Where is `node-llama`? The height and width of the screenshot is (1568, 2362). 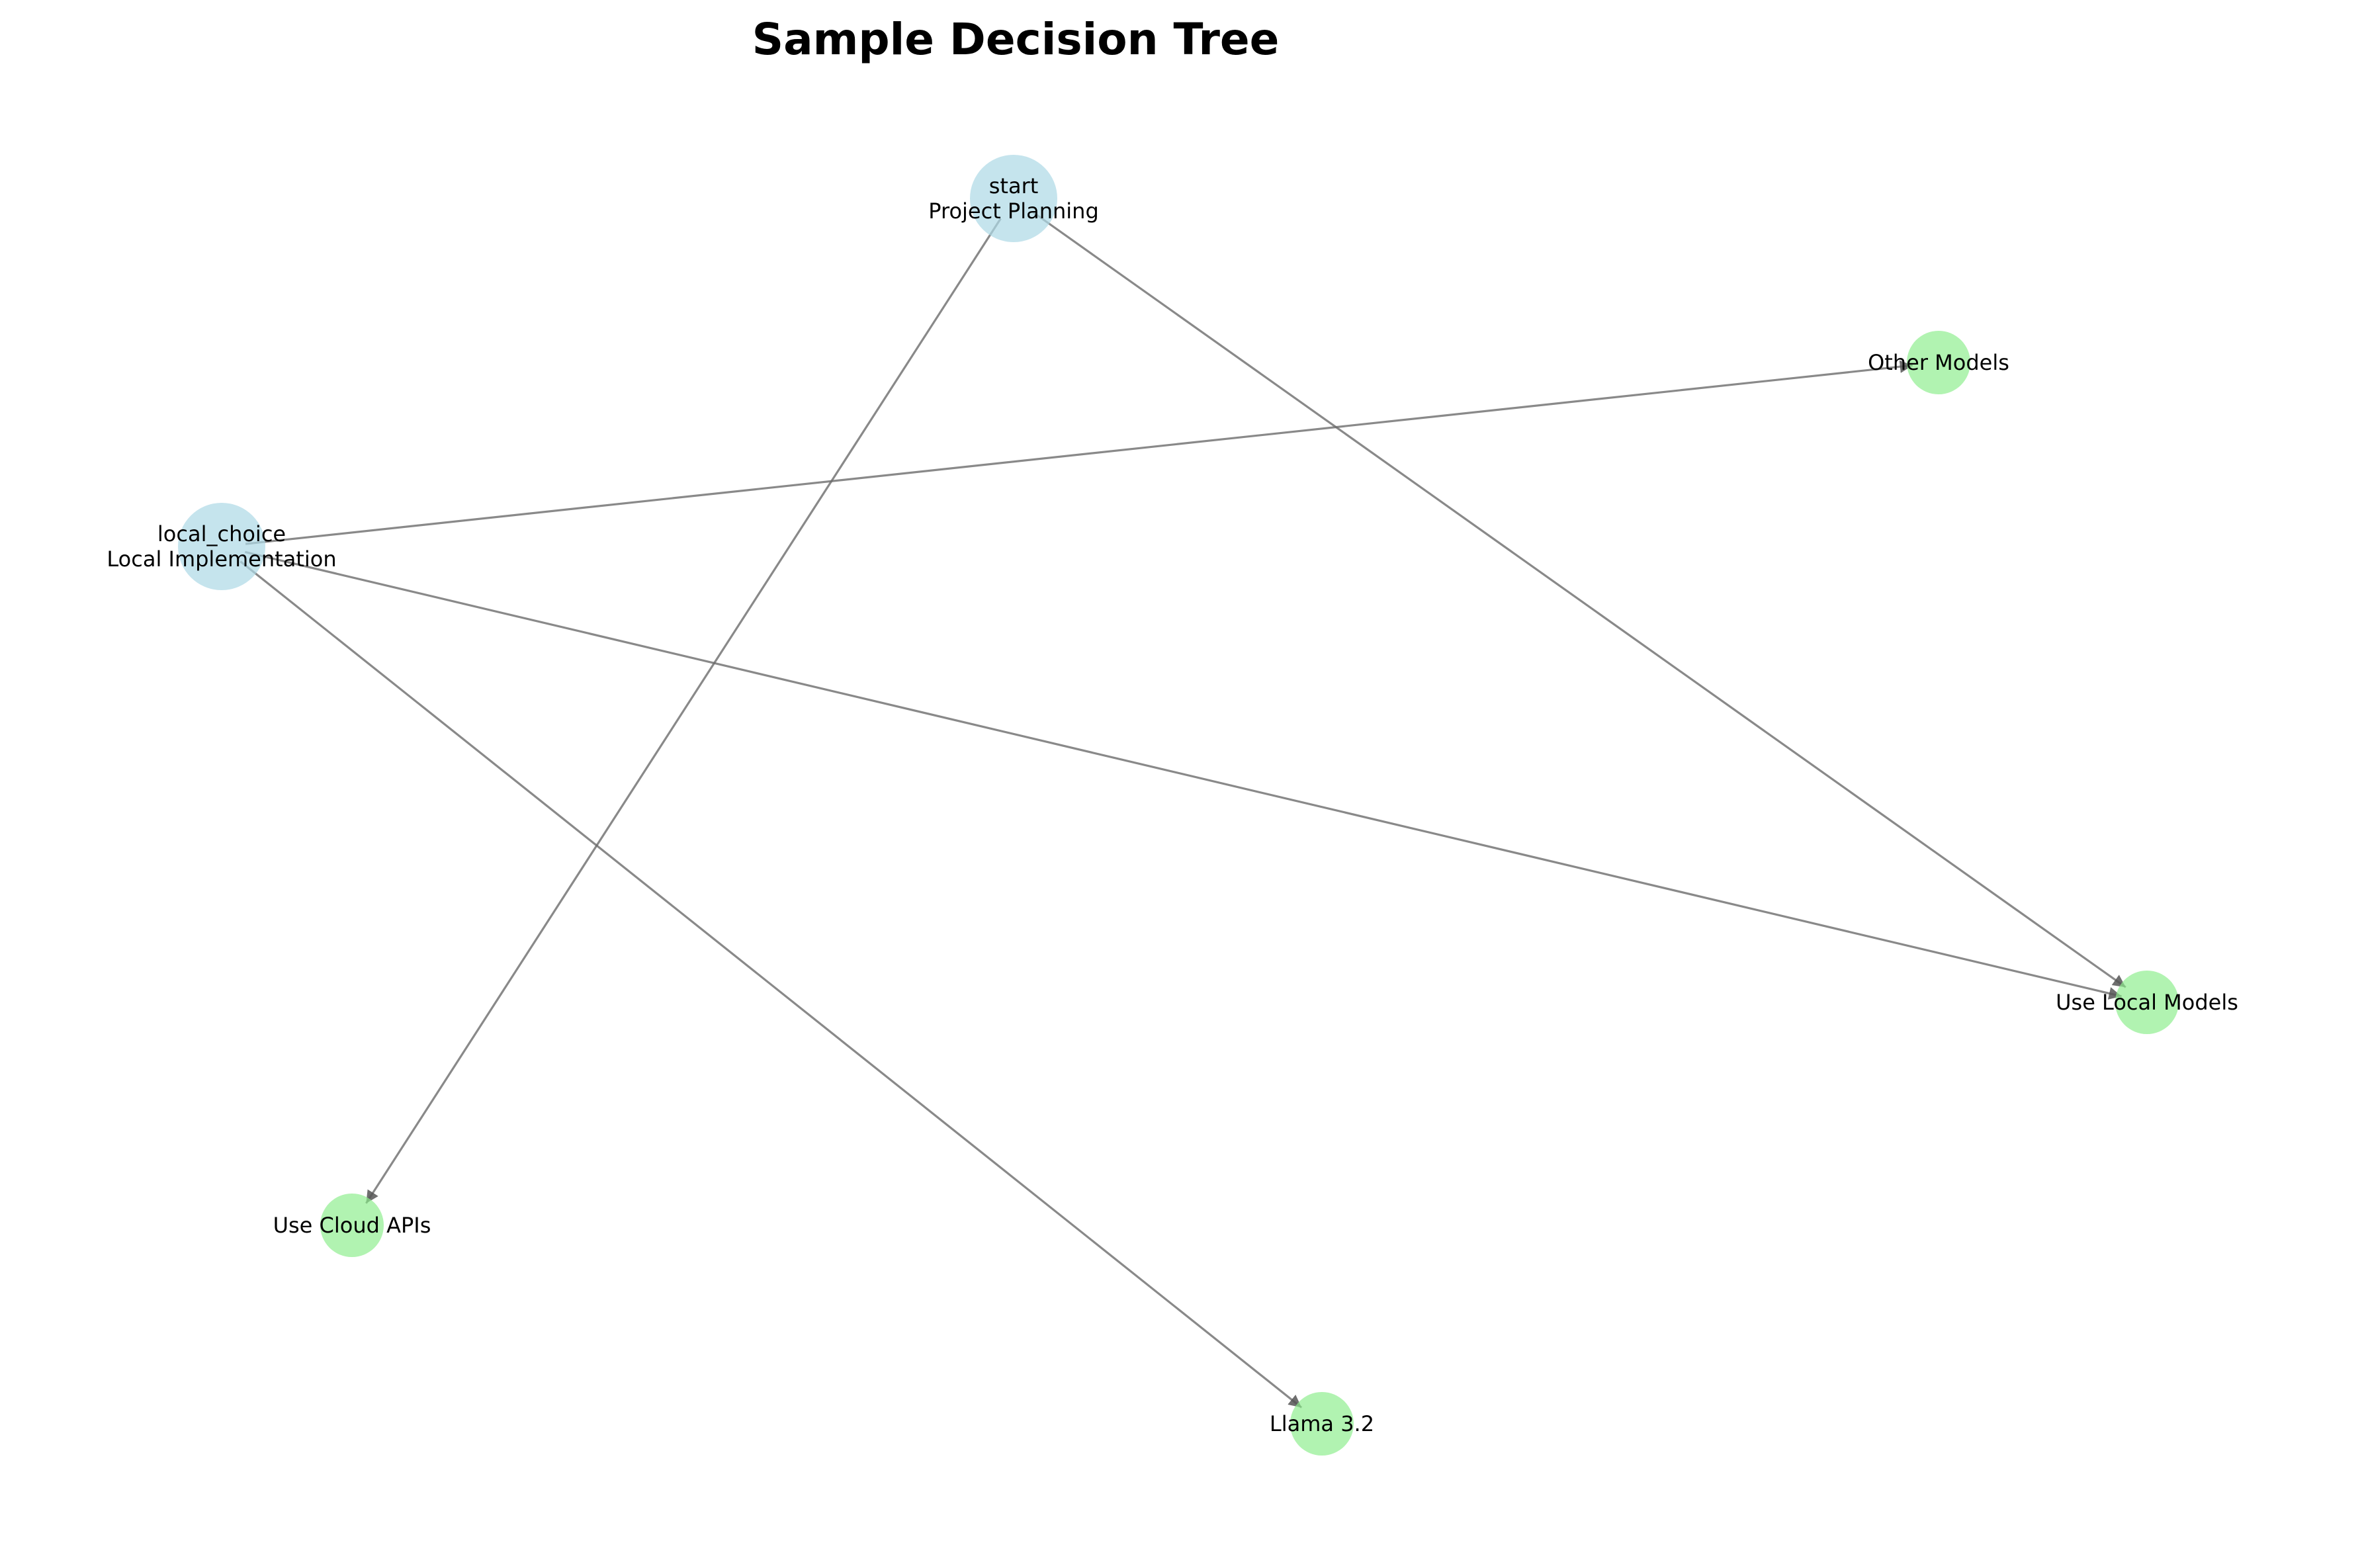 node-llama is located at coordinates (1322, 1424).